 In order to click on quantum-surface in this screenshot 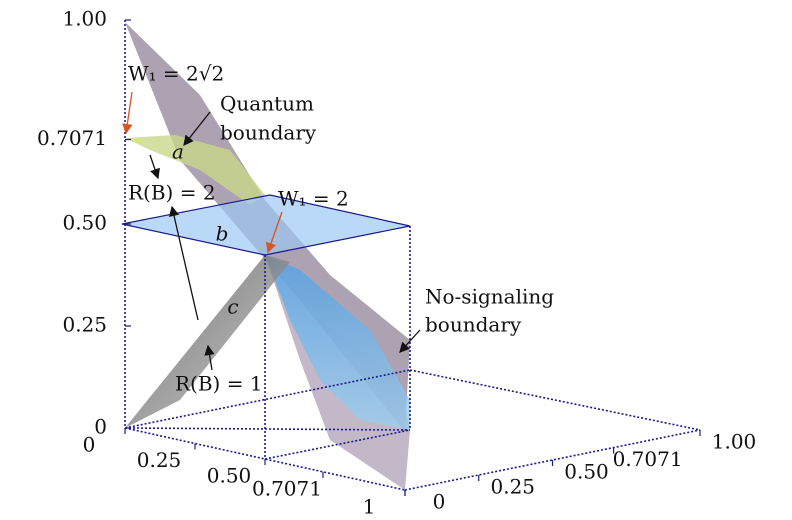, I will do `click(195, 170)`.